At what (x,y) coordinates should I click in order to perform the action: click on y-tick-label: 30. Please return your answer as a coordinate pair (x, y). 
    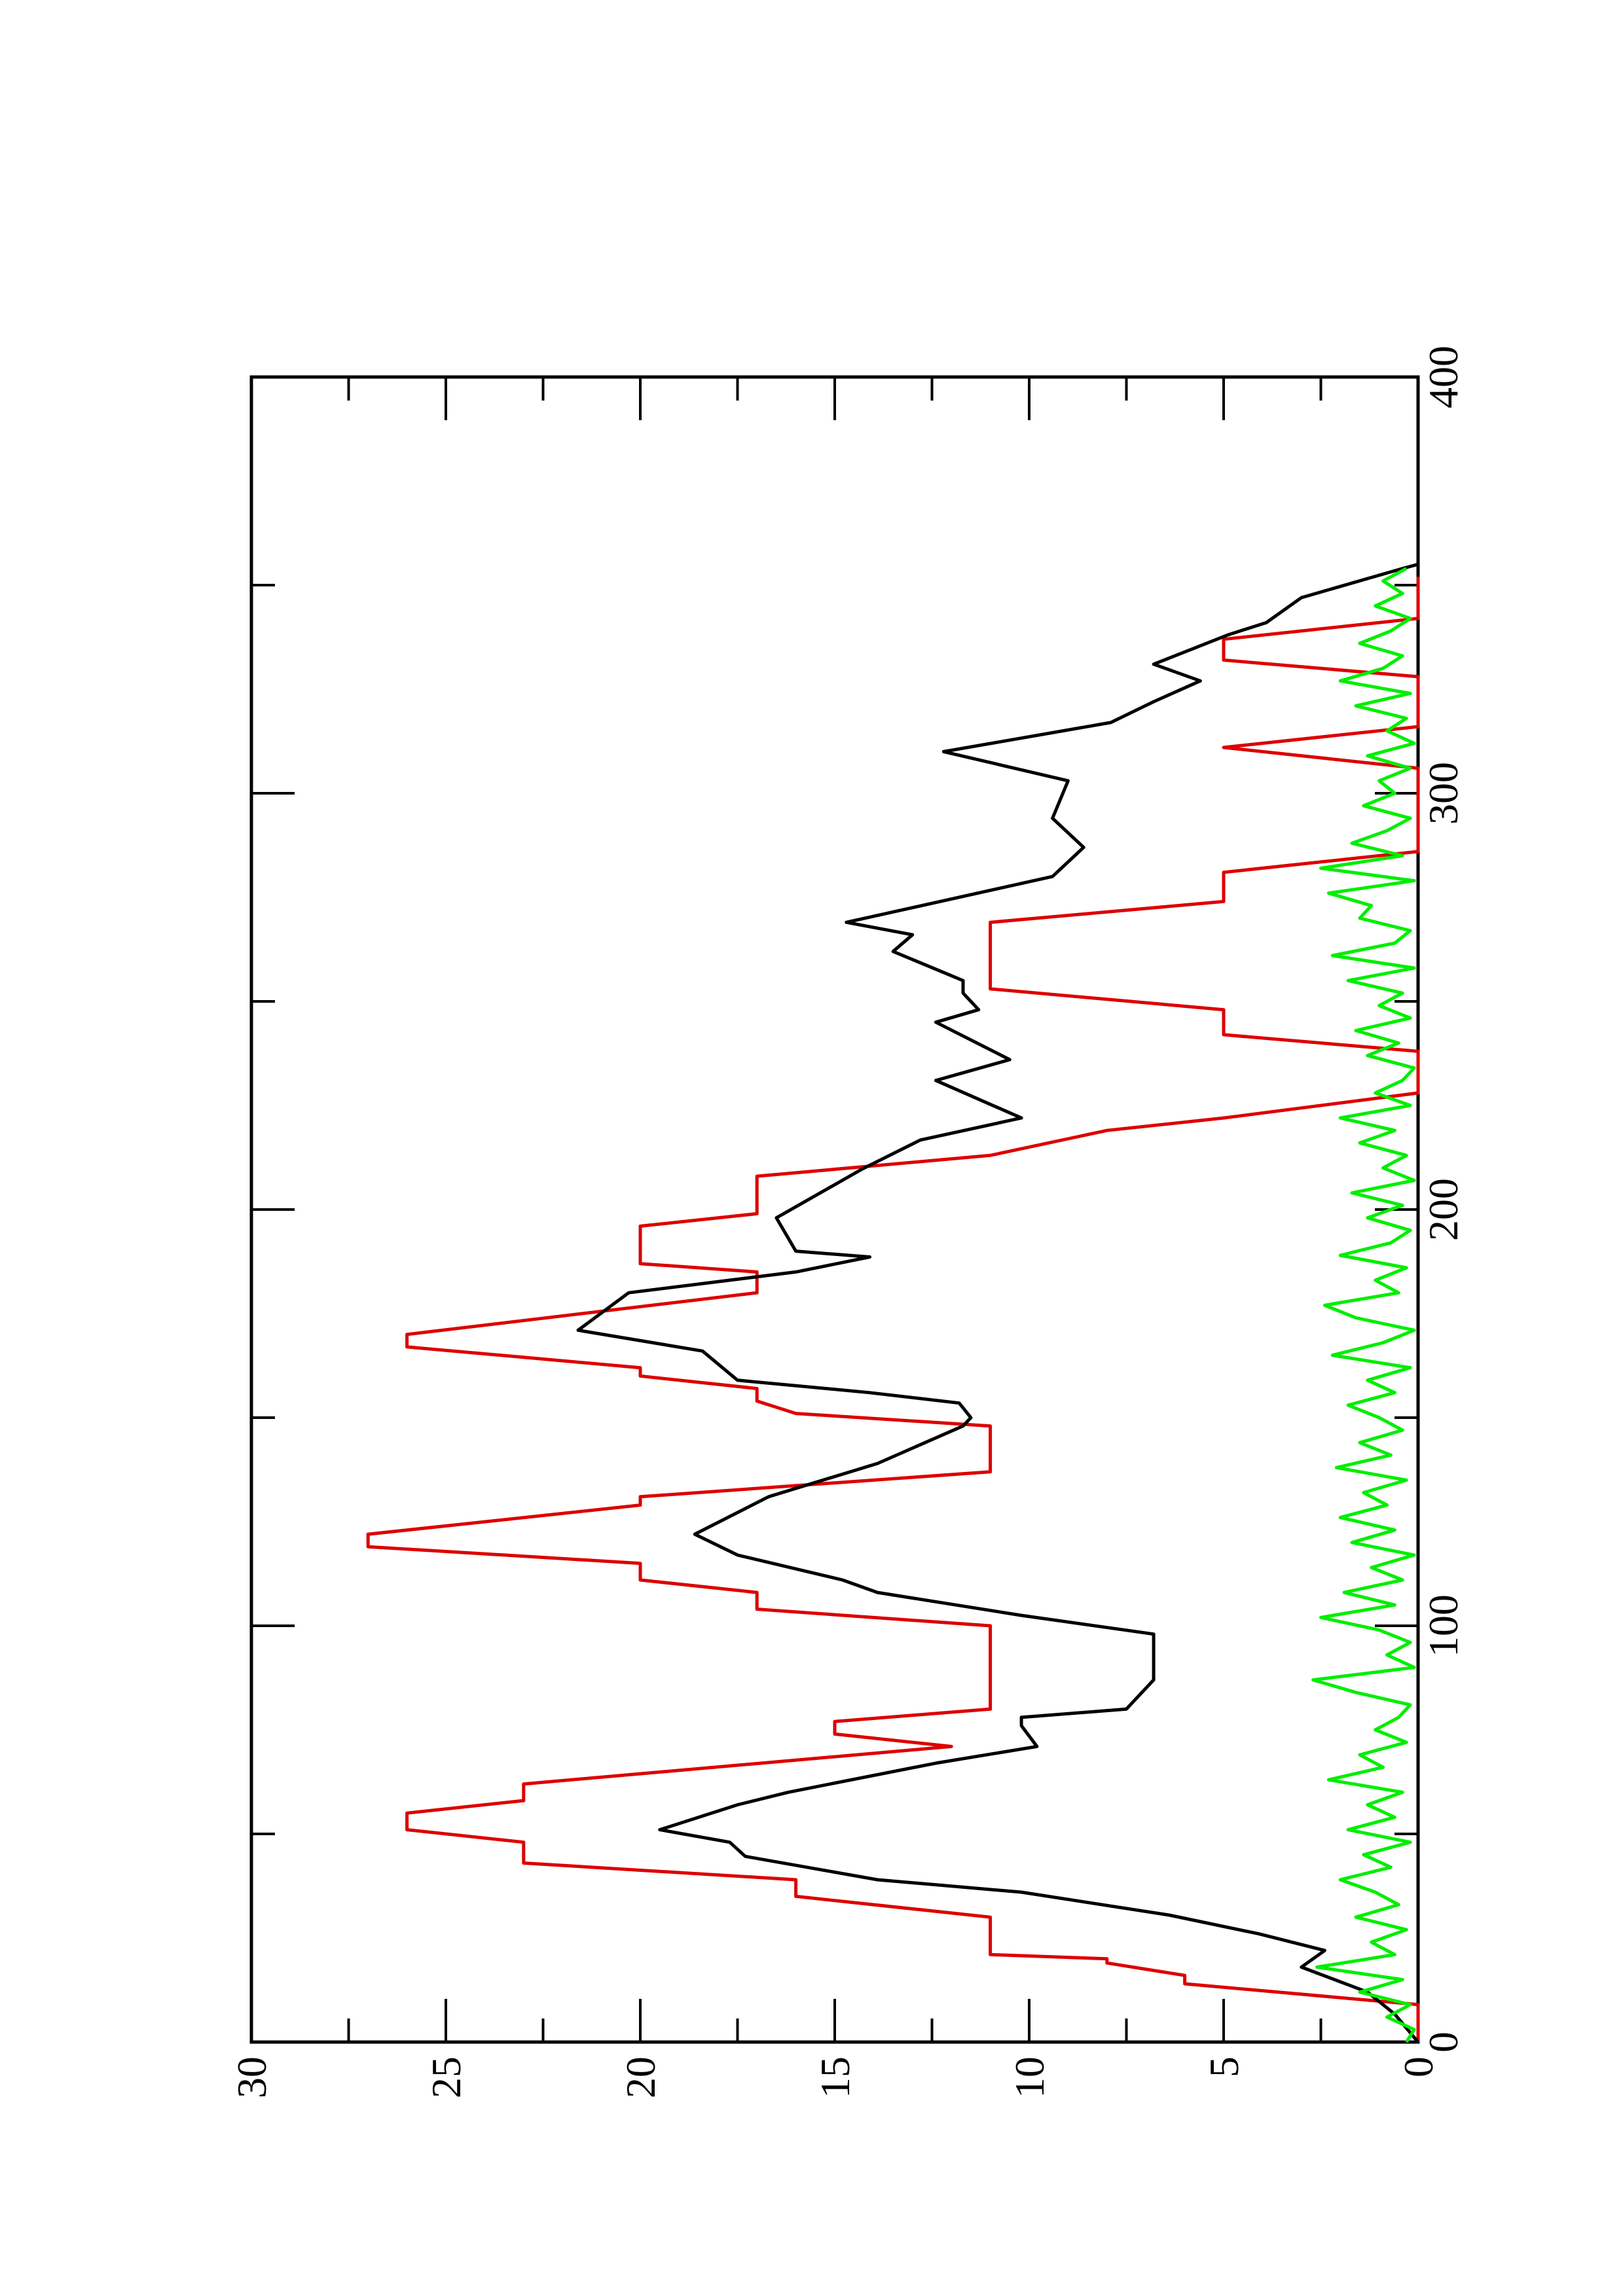
    Looking at the image, I should click on (251, 2077).